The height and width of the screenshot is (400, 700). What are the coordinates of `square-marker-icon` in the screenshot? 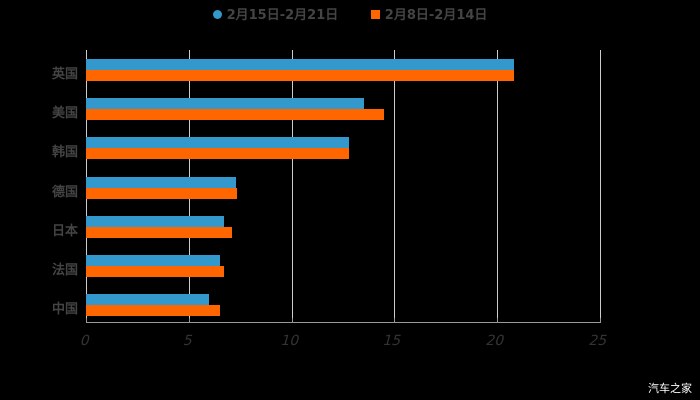 It's located at (375, 14).